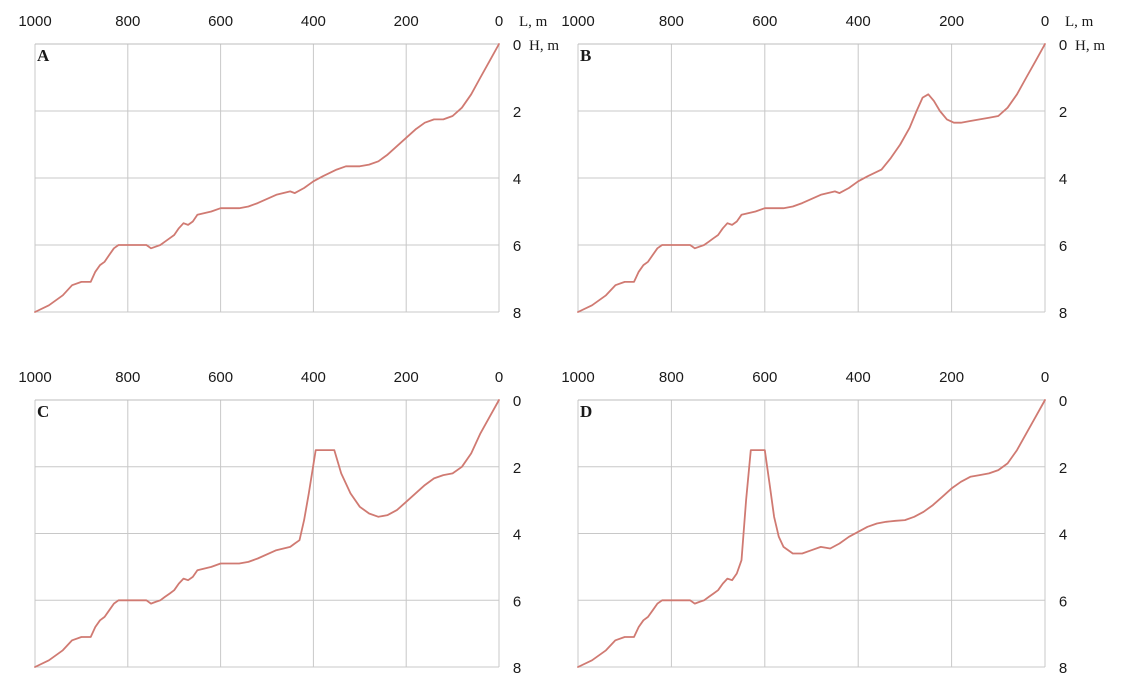 This screenshot has width=1125, height=675. What do you see at coordinates (764, 21) in the screenshot?
I see `panel-b-x-tick-label: 600` at bounding box center [764, 21].